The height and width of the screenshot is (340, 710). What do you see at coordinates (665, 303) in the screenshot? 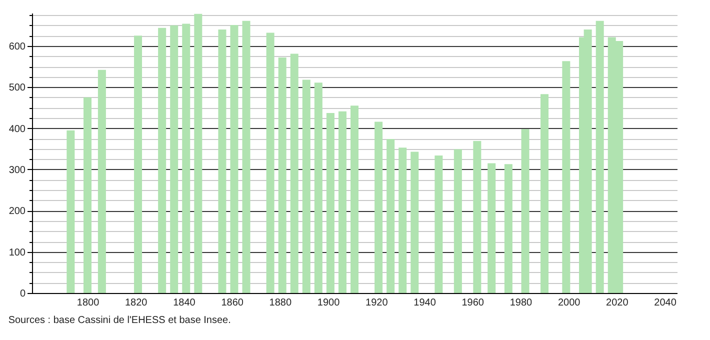
I see `x-tick-label: 2040` at bounding box center [665, 303].